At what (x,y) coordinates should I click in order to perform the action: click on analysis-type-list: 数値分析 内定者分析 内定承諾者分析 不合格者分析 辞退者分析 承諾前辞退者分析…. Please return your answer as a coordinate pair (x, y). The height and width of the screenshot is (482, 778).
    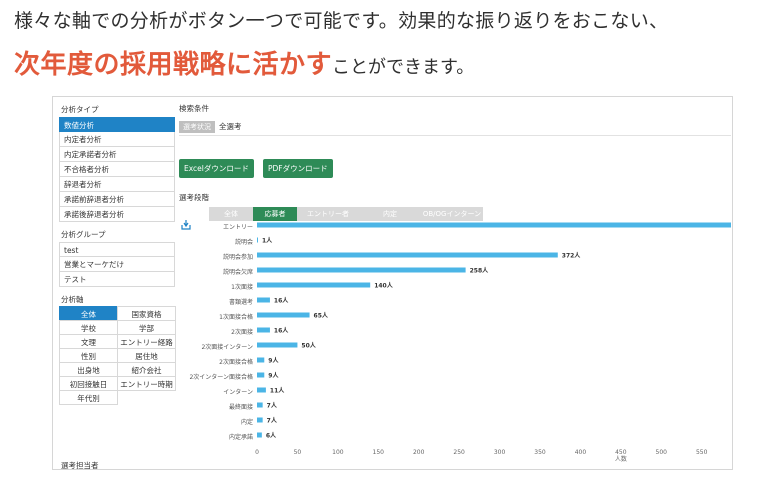
    Looking at the image, I should click on (117, 169).